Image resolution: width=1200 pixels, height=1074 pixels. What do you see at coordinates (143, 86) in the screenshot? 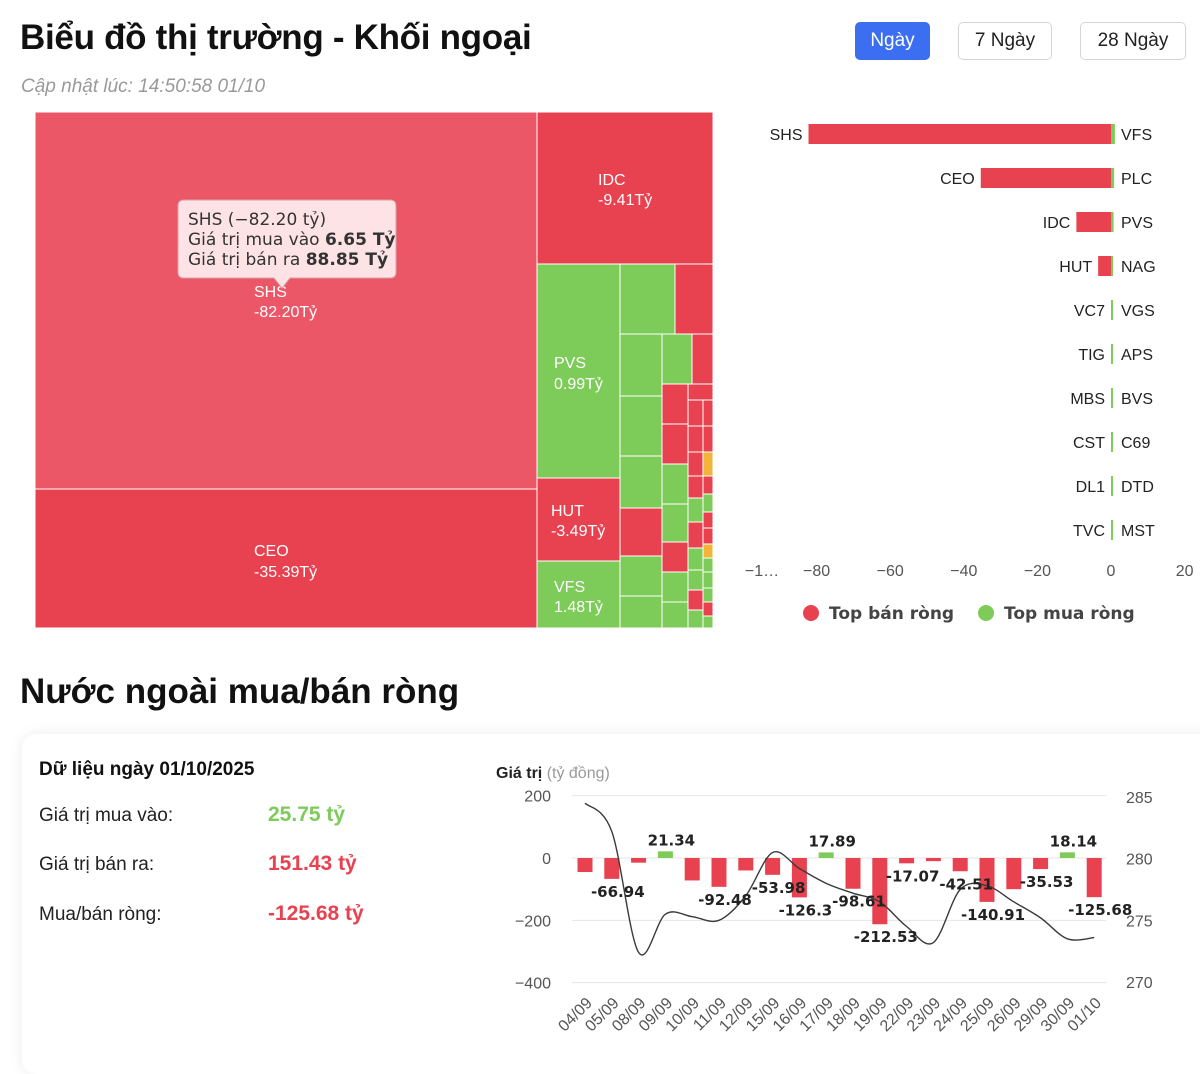
I see `updated-timestamp: Cập nhật lúc: 14:50:58 01/10` at bounding box center [143, 86].